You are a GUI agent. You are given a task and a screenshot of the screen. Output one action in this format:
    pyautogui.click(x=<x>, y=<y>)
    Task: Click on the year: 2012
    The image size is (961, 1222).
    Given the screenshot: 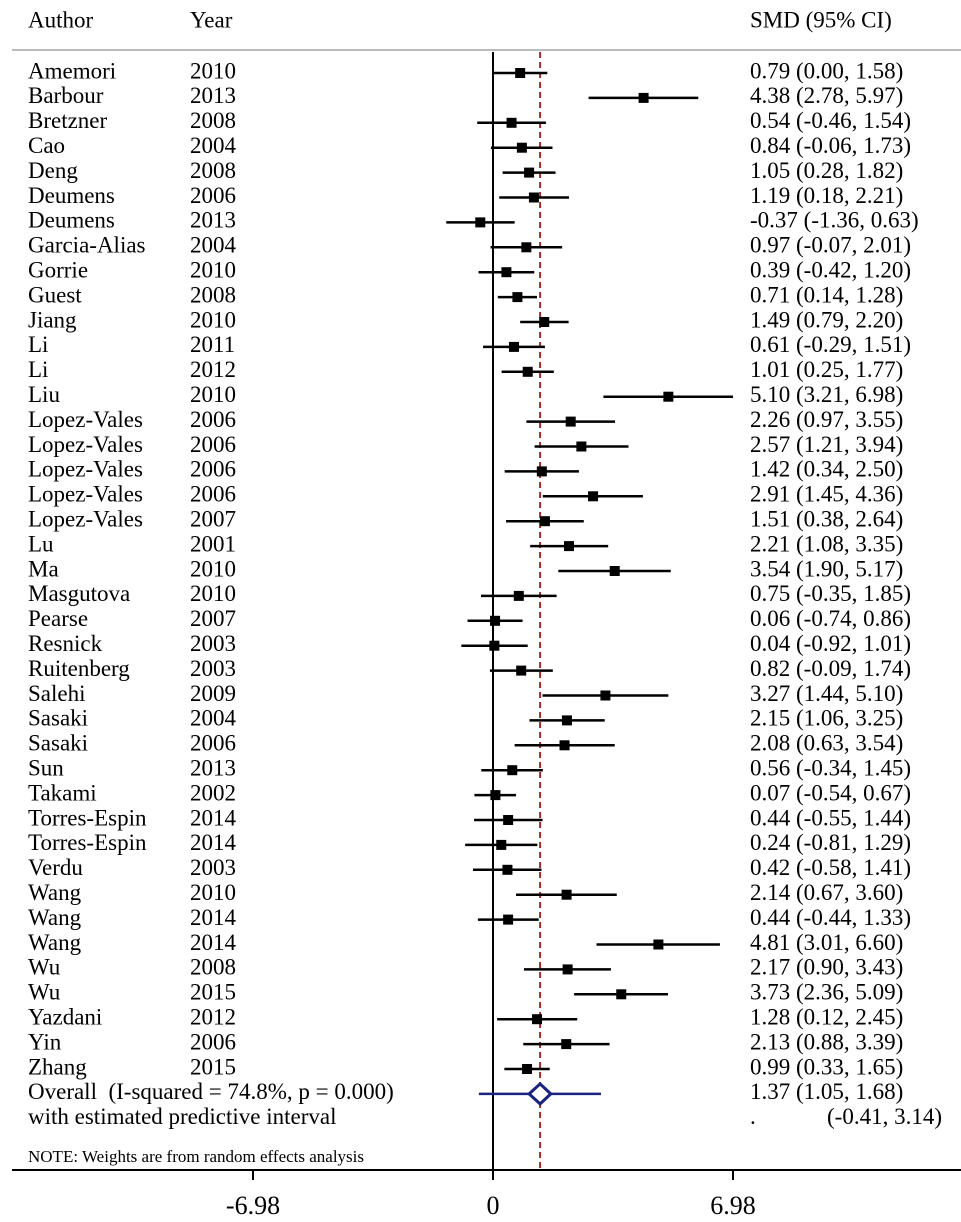 What is the action you would take?
    pyautogui.click(x=213, y=369)
    